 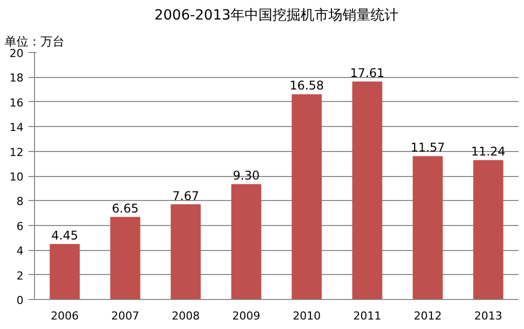 What do you see at coordinates (428, 316) in the screenshot?
I see `x-tick-label: 2012` at bounding box center [428, 316].